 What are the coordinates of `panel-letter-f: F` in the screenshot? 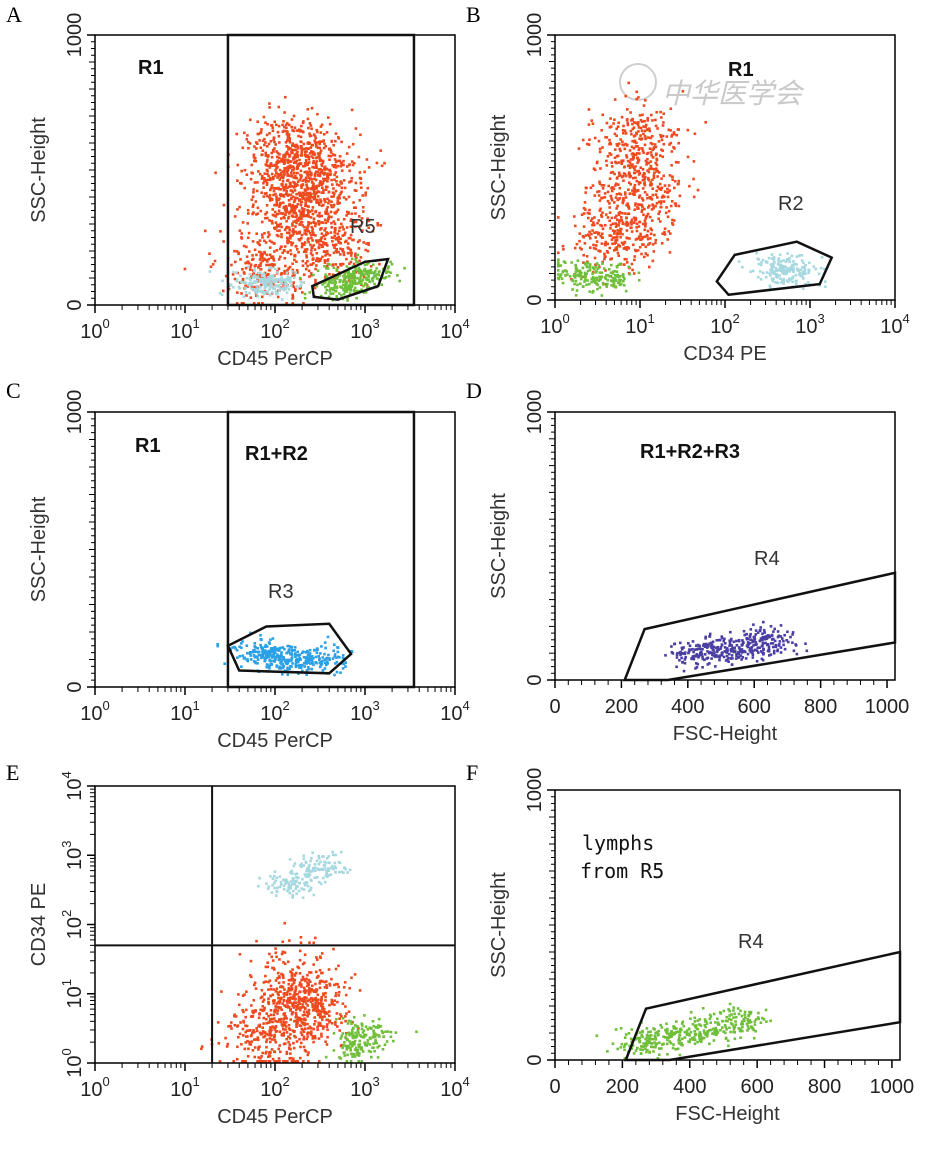 It's located at (472, 772).